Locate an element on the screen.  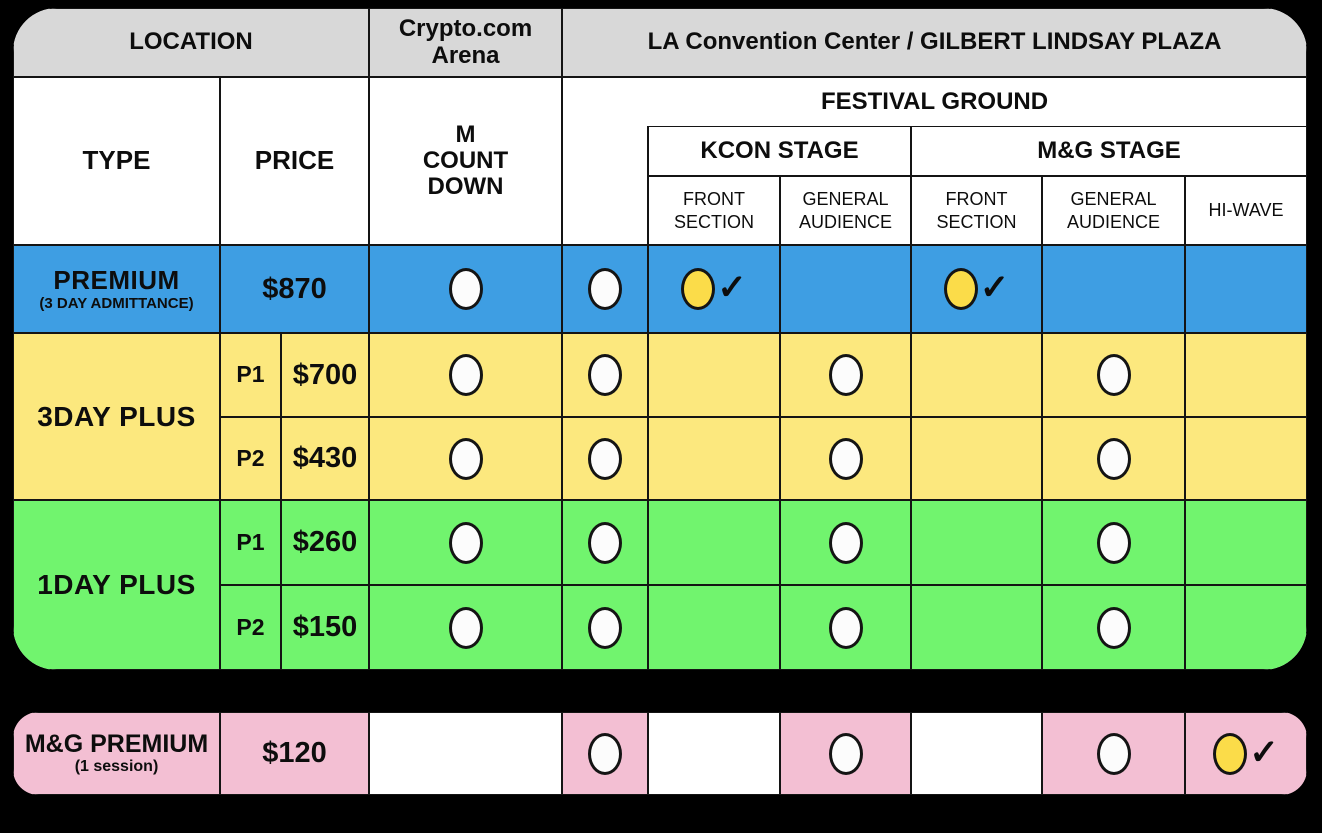
mg-premium-note: (1 session) is located at coordinates (116, 766).